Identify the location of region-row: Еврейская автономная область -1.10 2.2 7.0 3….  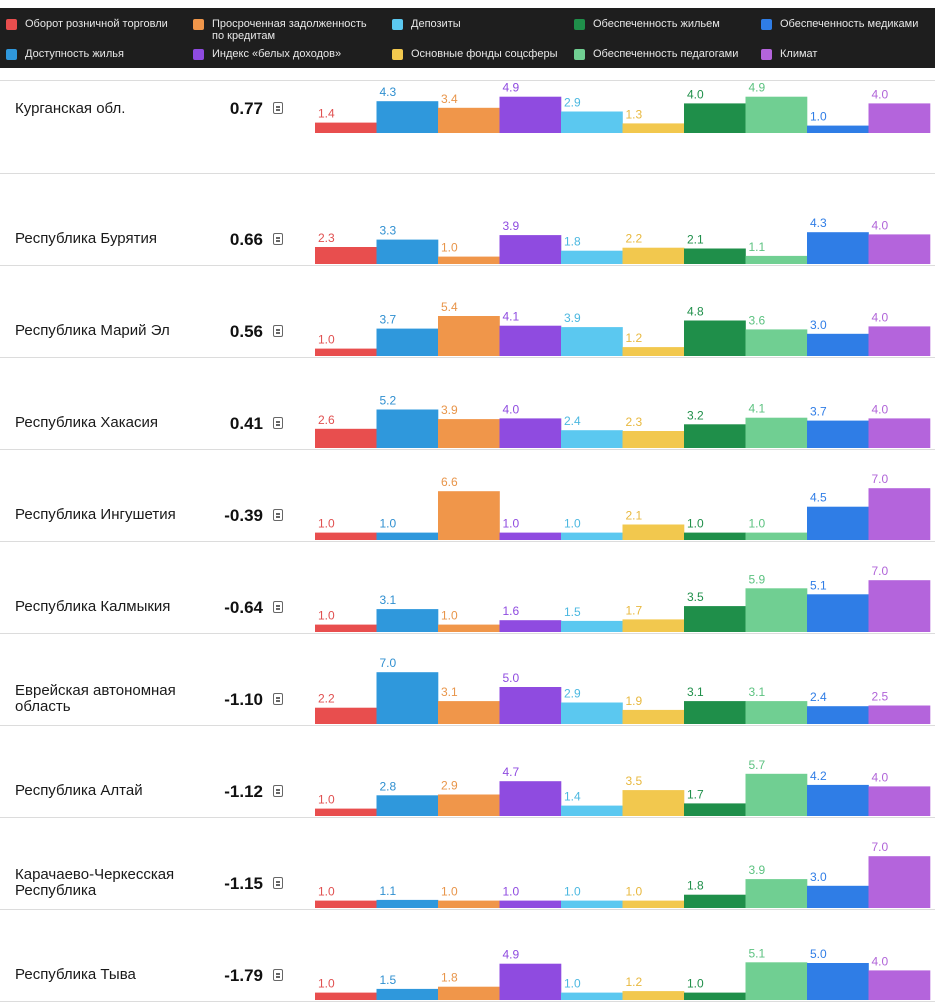
(467, 679).